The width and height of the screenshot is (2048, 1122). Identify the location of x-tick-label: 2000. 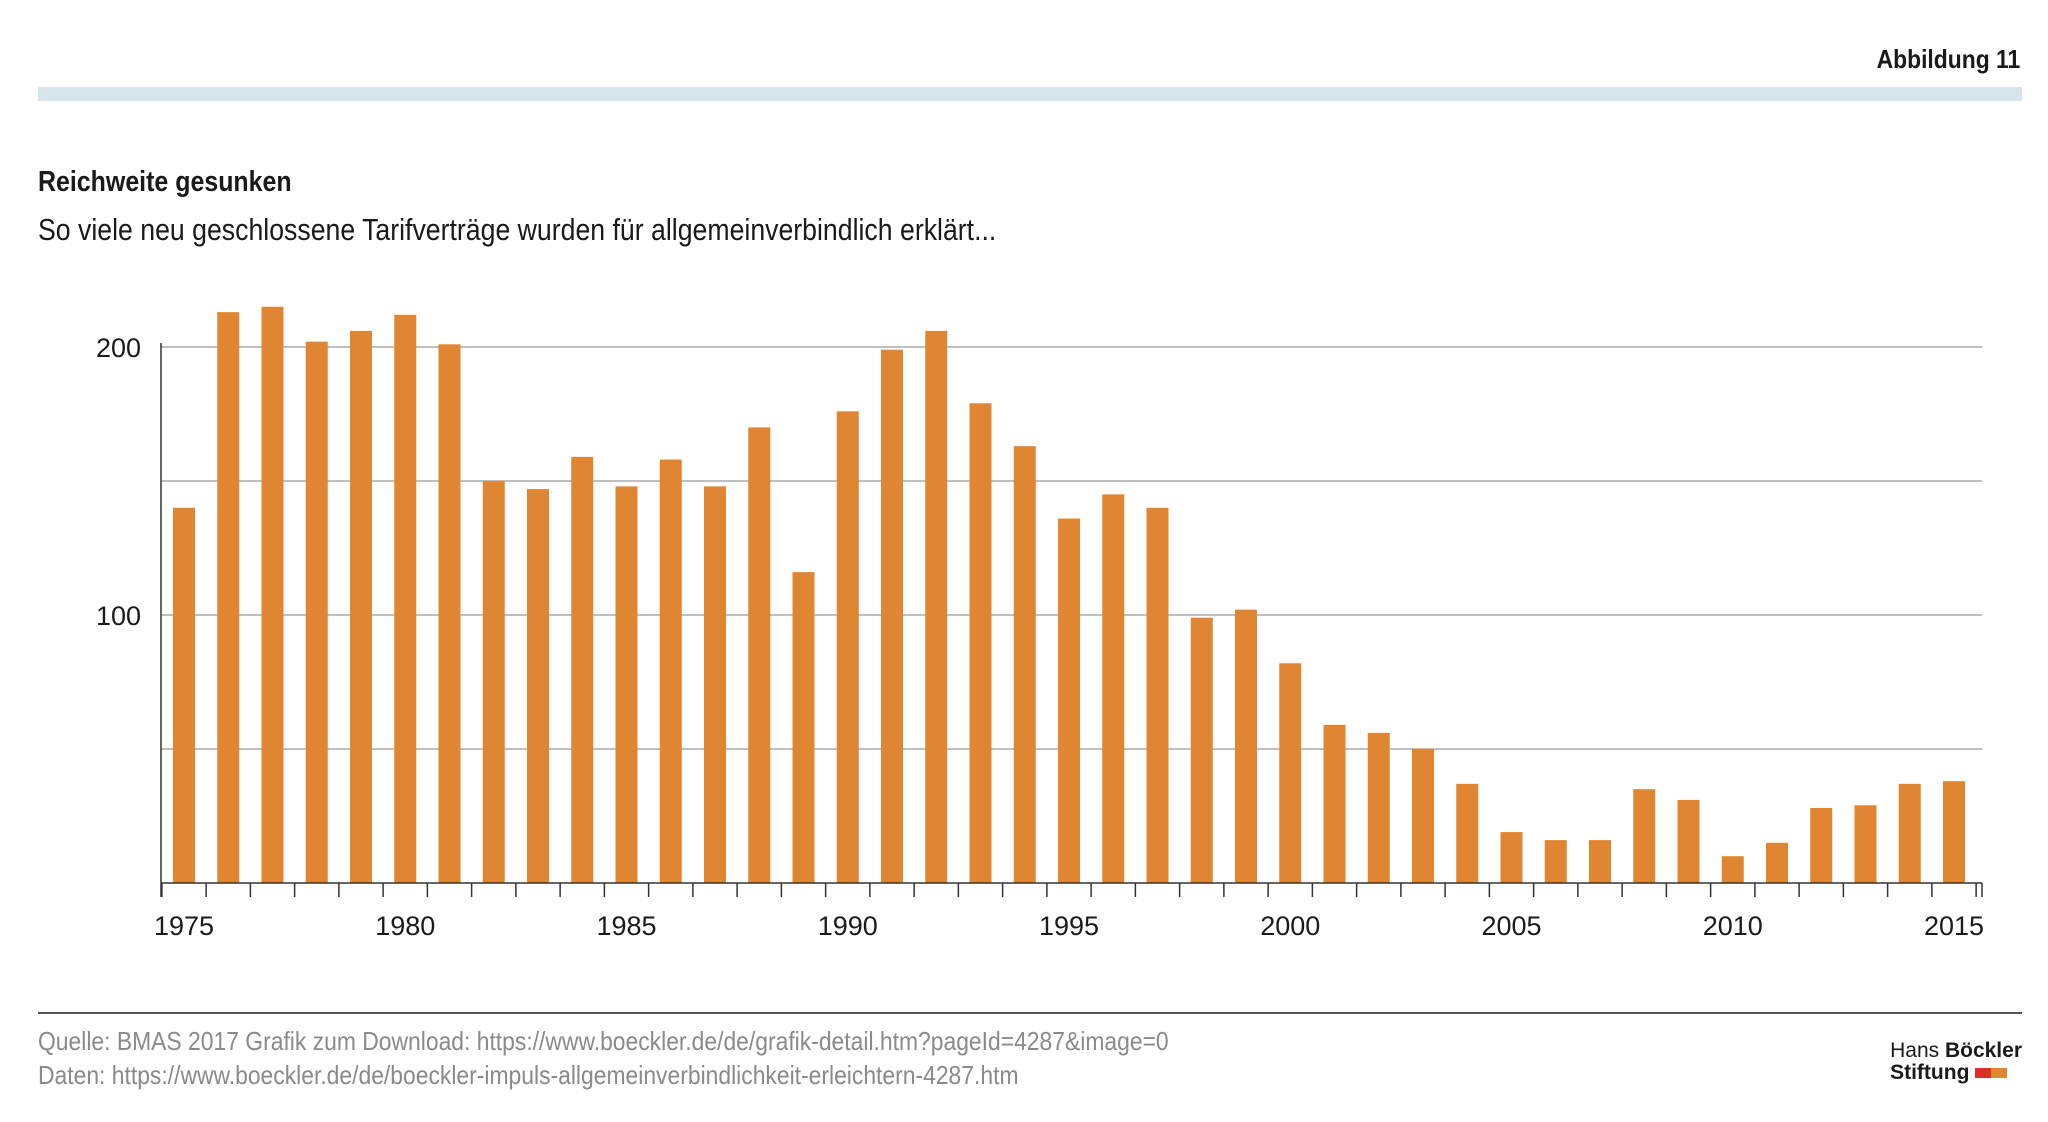
(1290, 926).